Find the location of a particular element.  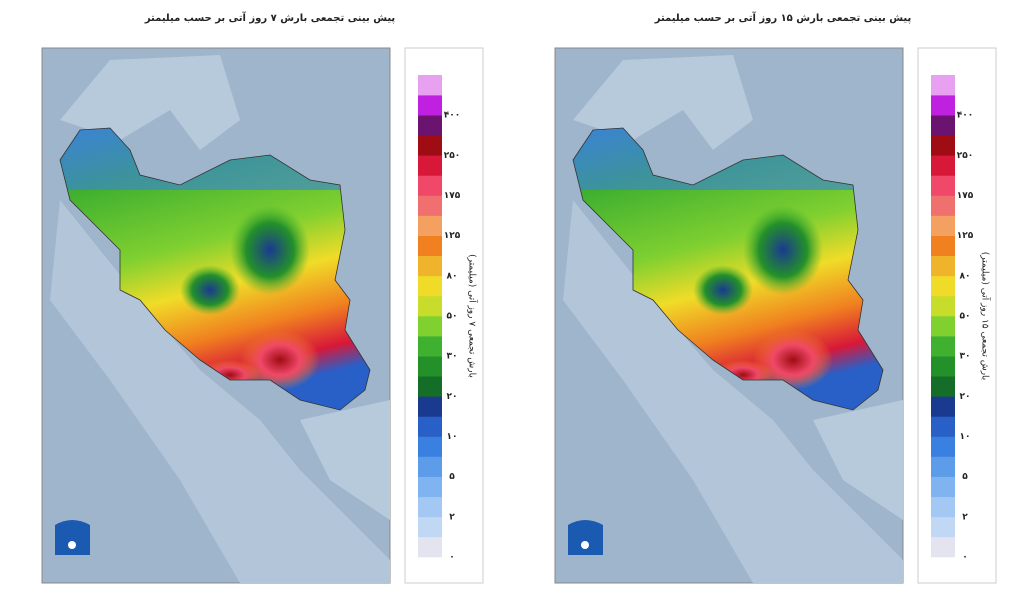

colorbar-title: بارش تجمعی ۷ روز آتی (میلیمتر) is located at coordinates (473, 316).